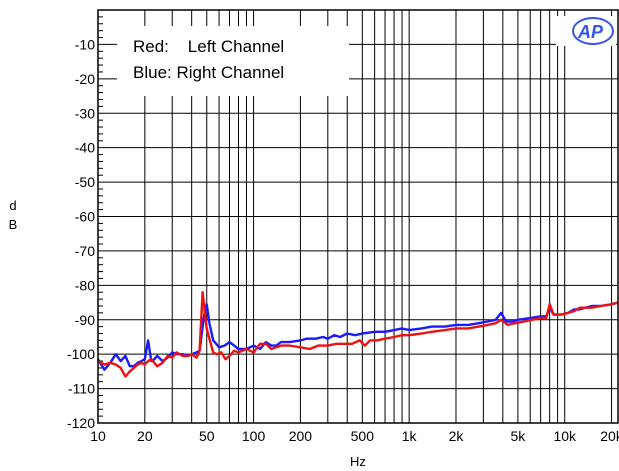 The image size is (619, 471). I want to click on x-tick-label: 20, so click(145, 436).